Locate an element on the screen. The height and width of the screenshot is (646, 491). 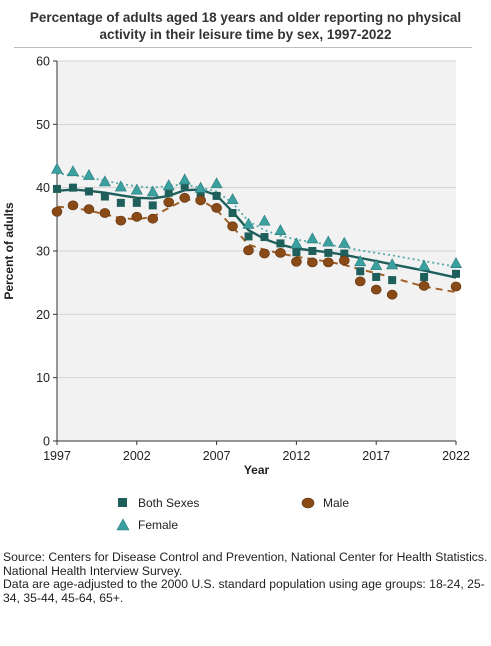
legend-label-male: Male is located at coordinates (336, 503).